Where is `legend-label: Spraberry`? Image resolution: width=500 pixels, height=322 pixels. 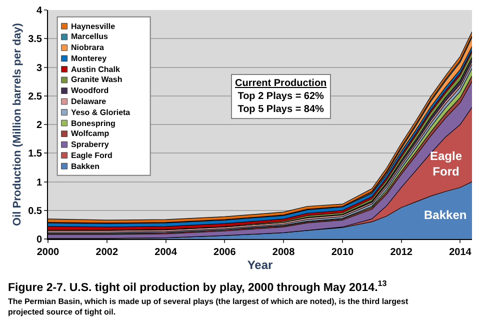 legend-label: Spraberry is located at coordinates (90, 144).